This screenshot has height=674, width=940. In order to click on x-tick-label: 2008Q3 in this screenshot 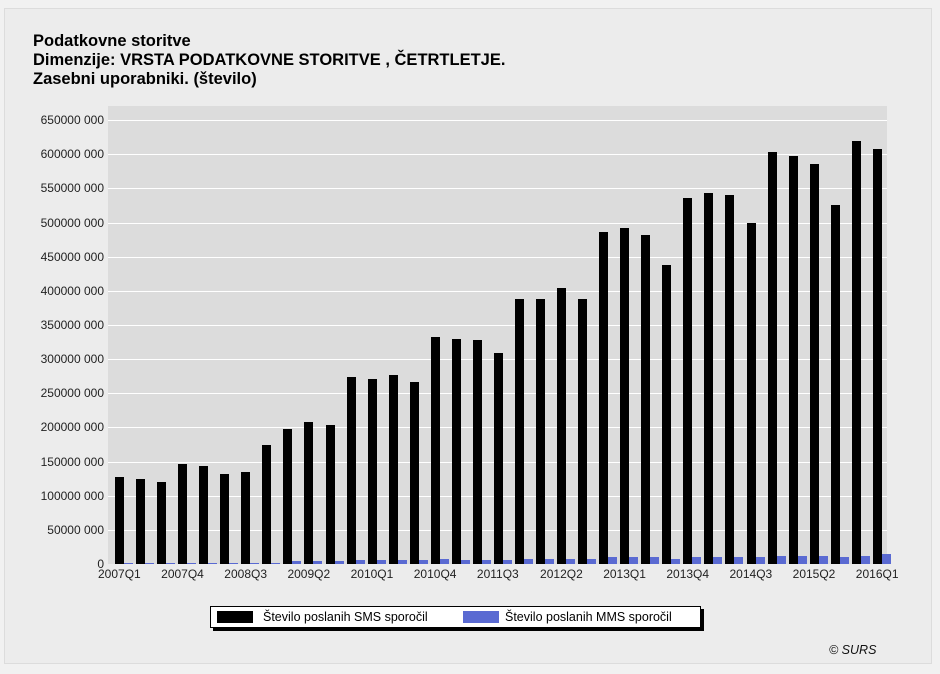, I will do `click(245, 574)`.